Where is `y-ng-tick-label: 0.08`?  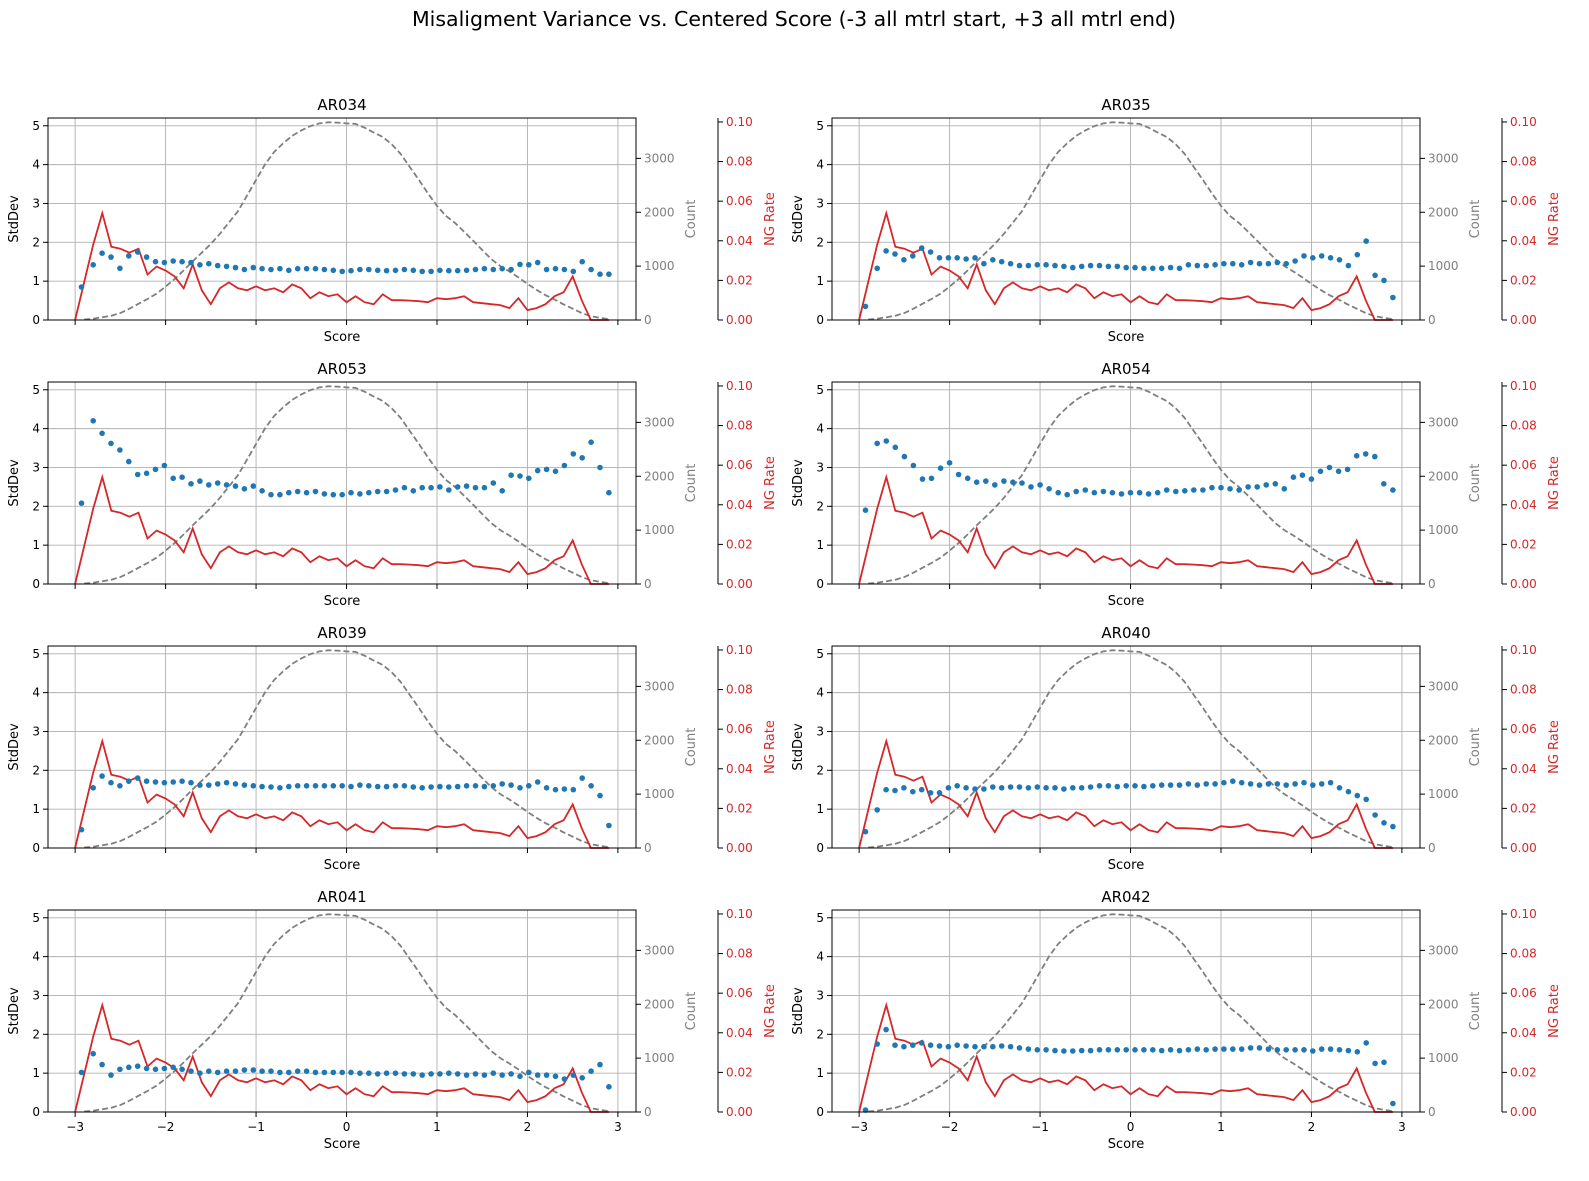
y-ng-tick-label: 0.08 is located at coordinates (739, 954).